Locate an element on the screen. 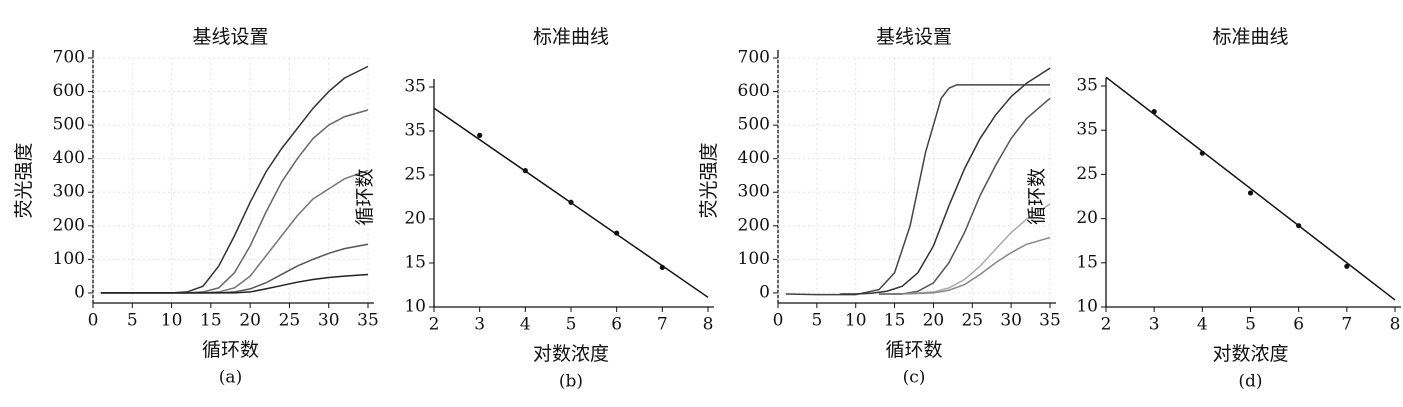  caption: (c) is located at coordinates (914, 378).